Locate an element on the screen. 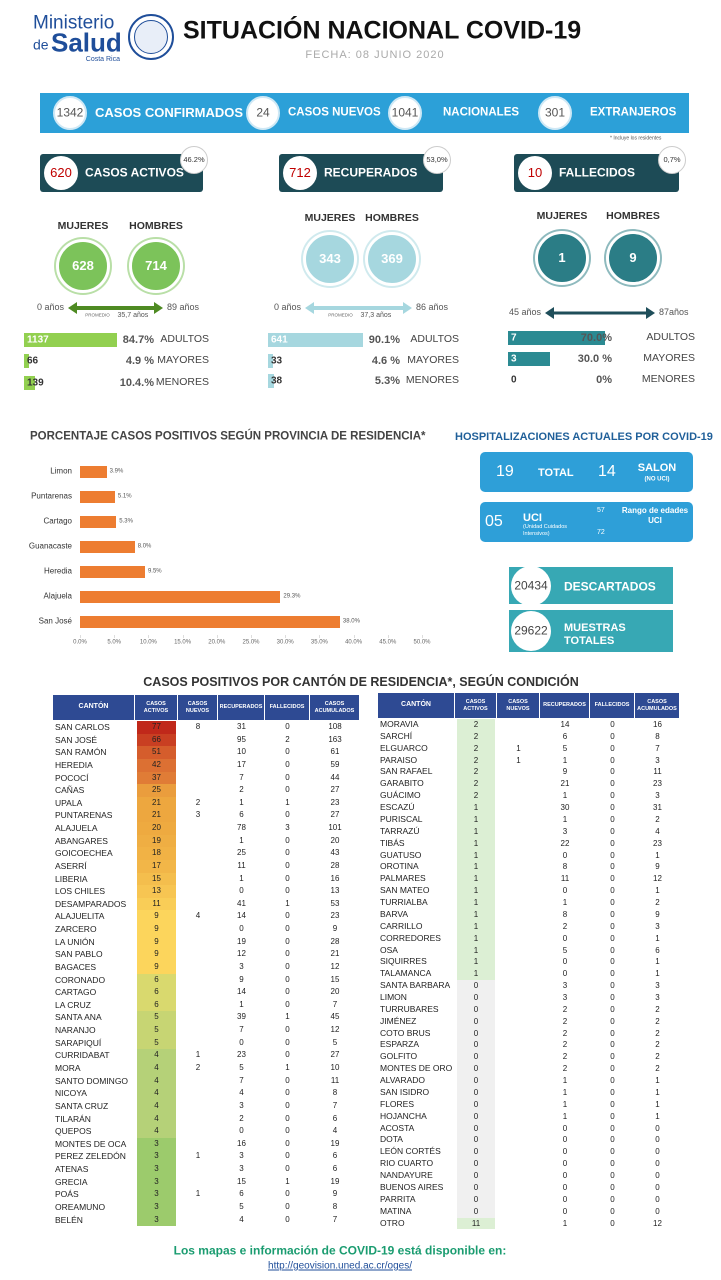  age-max: 87años is located at coordinates (674, 312).